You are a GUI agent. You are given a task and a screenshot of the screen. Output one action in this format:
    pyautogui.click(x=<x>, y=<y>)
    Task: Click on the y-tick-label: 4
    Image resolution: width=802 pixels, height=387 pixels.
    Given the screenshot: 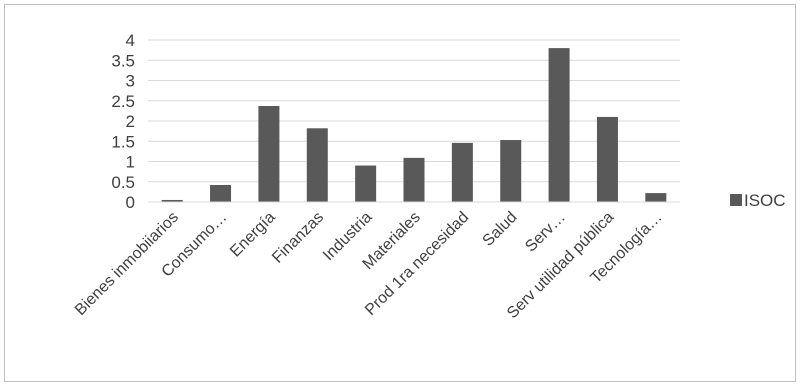 What is the action you would take?
    pyautogui.click(x=130, y=40)
    